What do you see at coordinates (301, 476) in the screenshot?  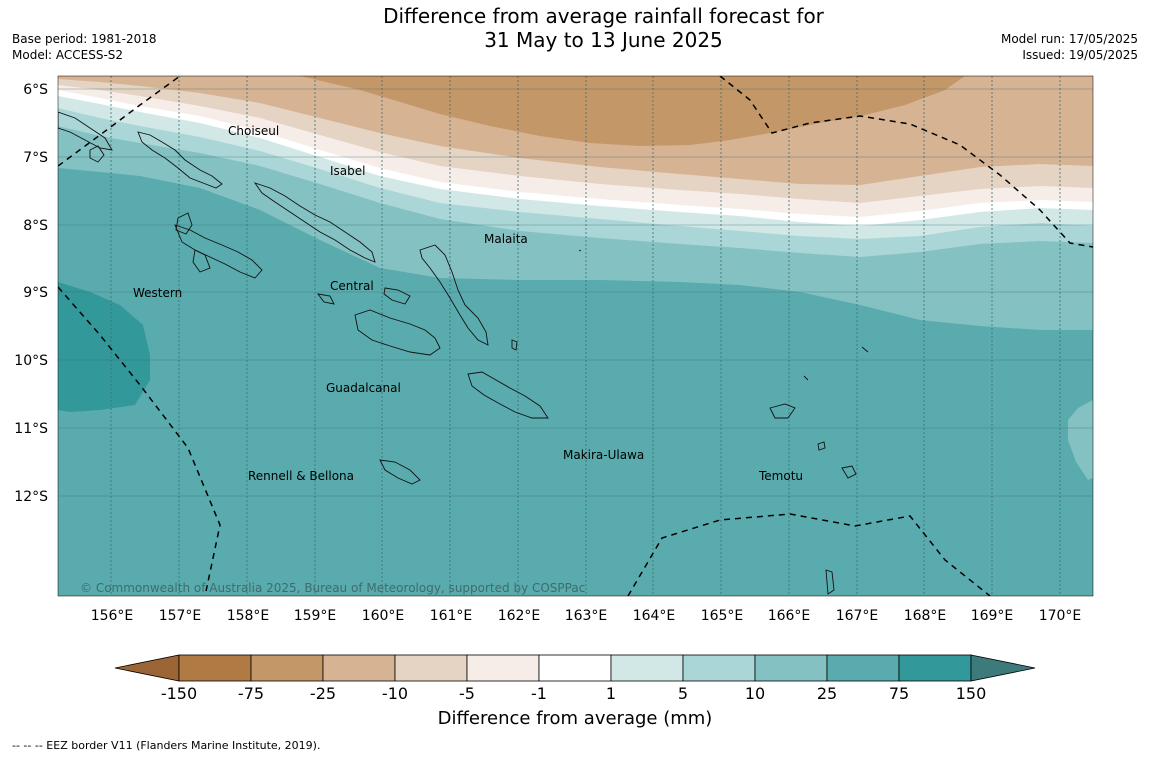 I see `region-label-rennell-bellona: Rennell & Bellona` at bounding box center [301, 476].